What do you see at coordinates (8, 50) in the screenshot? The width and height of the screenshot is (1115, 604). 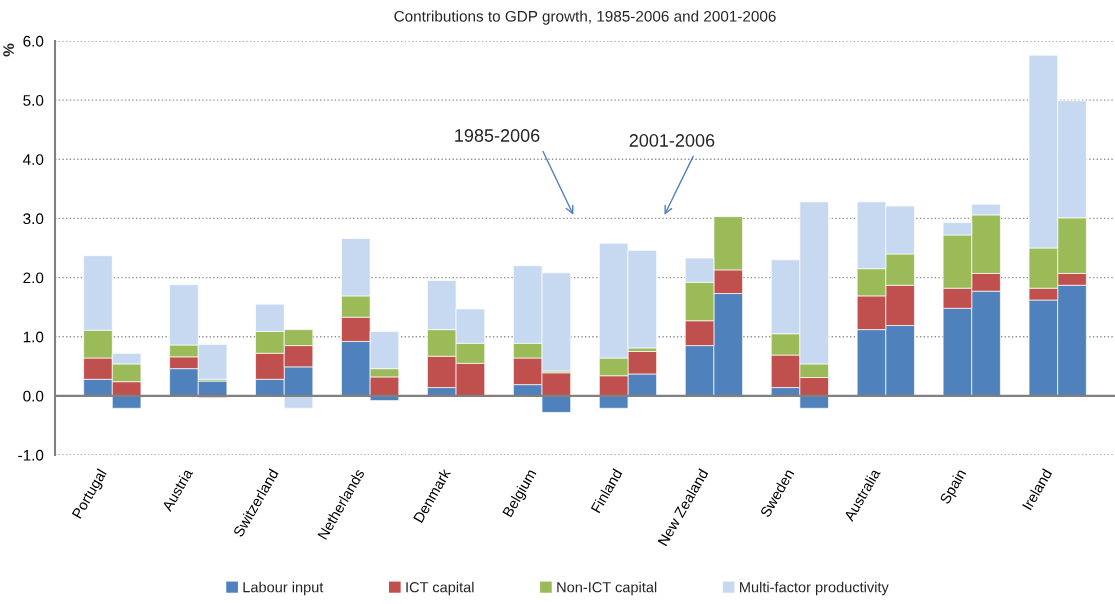 I see `y-axis-title: %` at bounding box center [8, 50].